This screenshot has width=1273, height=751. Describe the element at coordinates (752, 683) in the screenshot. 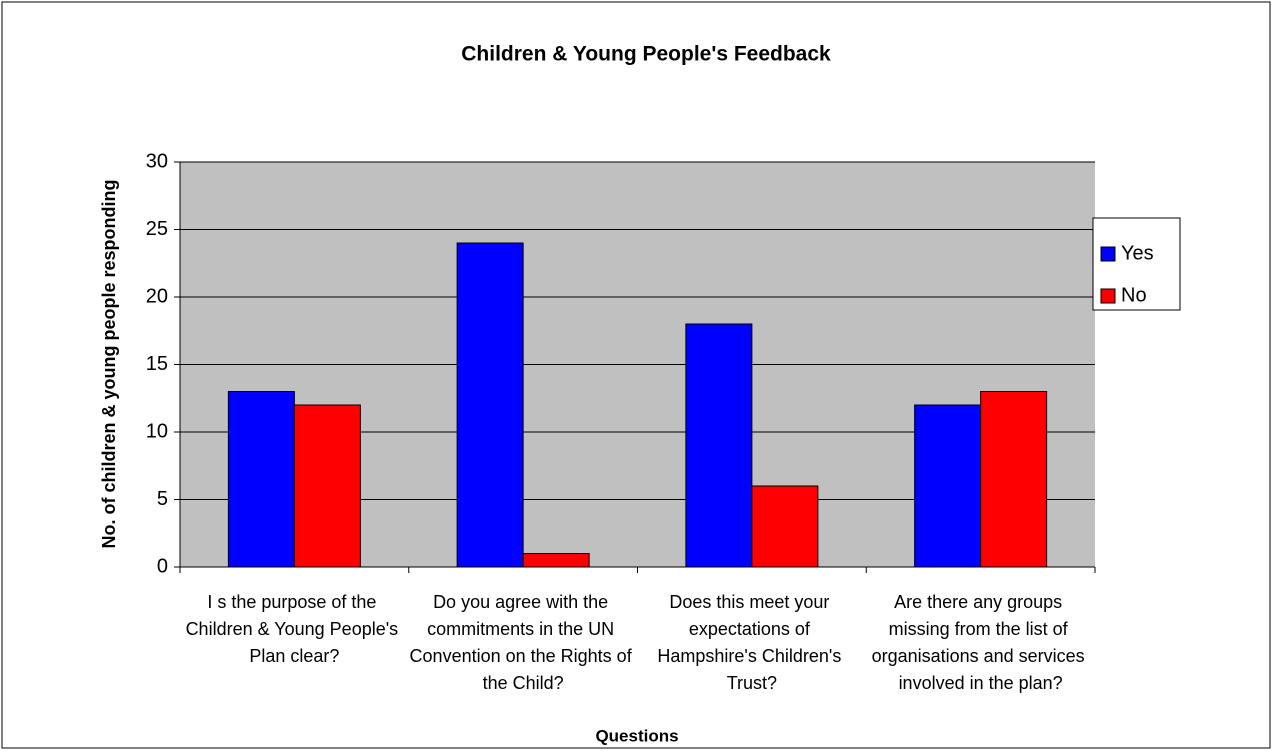

I see `x-tick-label-line: Trust?` at that location.